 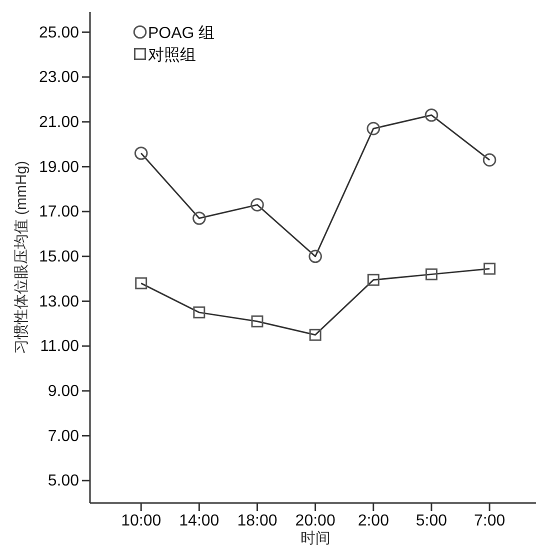 What do you see at coordinates (59, 33) in the screenshot?
I see `y-tick-label: 25.00` at bounding box center [59, 33].